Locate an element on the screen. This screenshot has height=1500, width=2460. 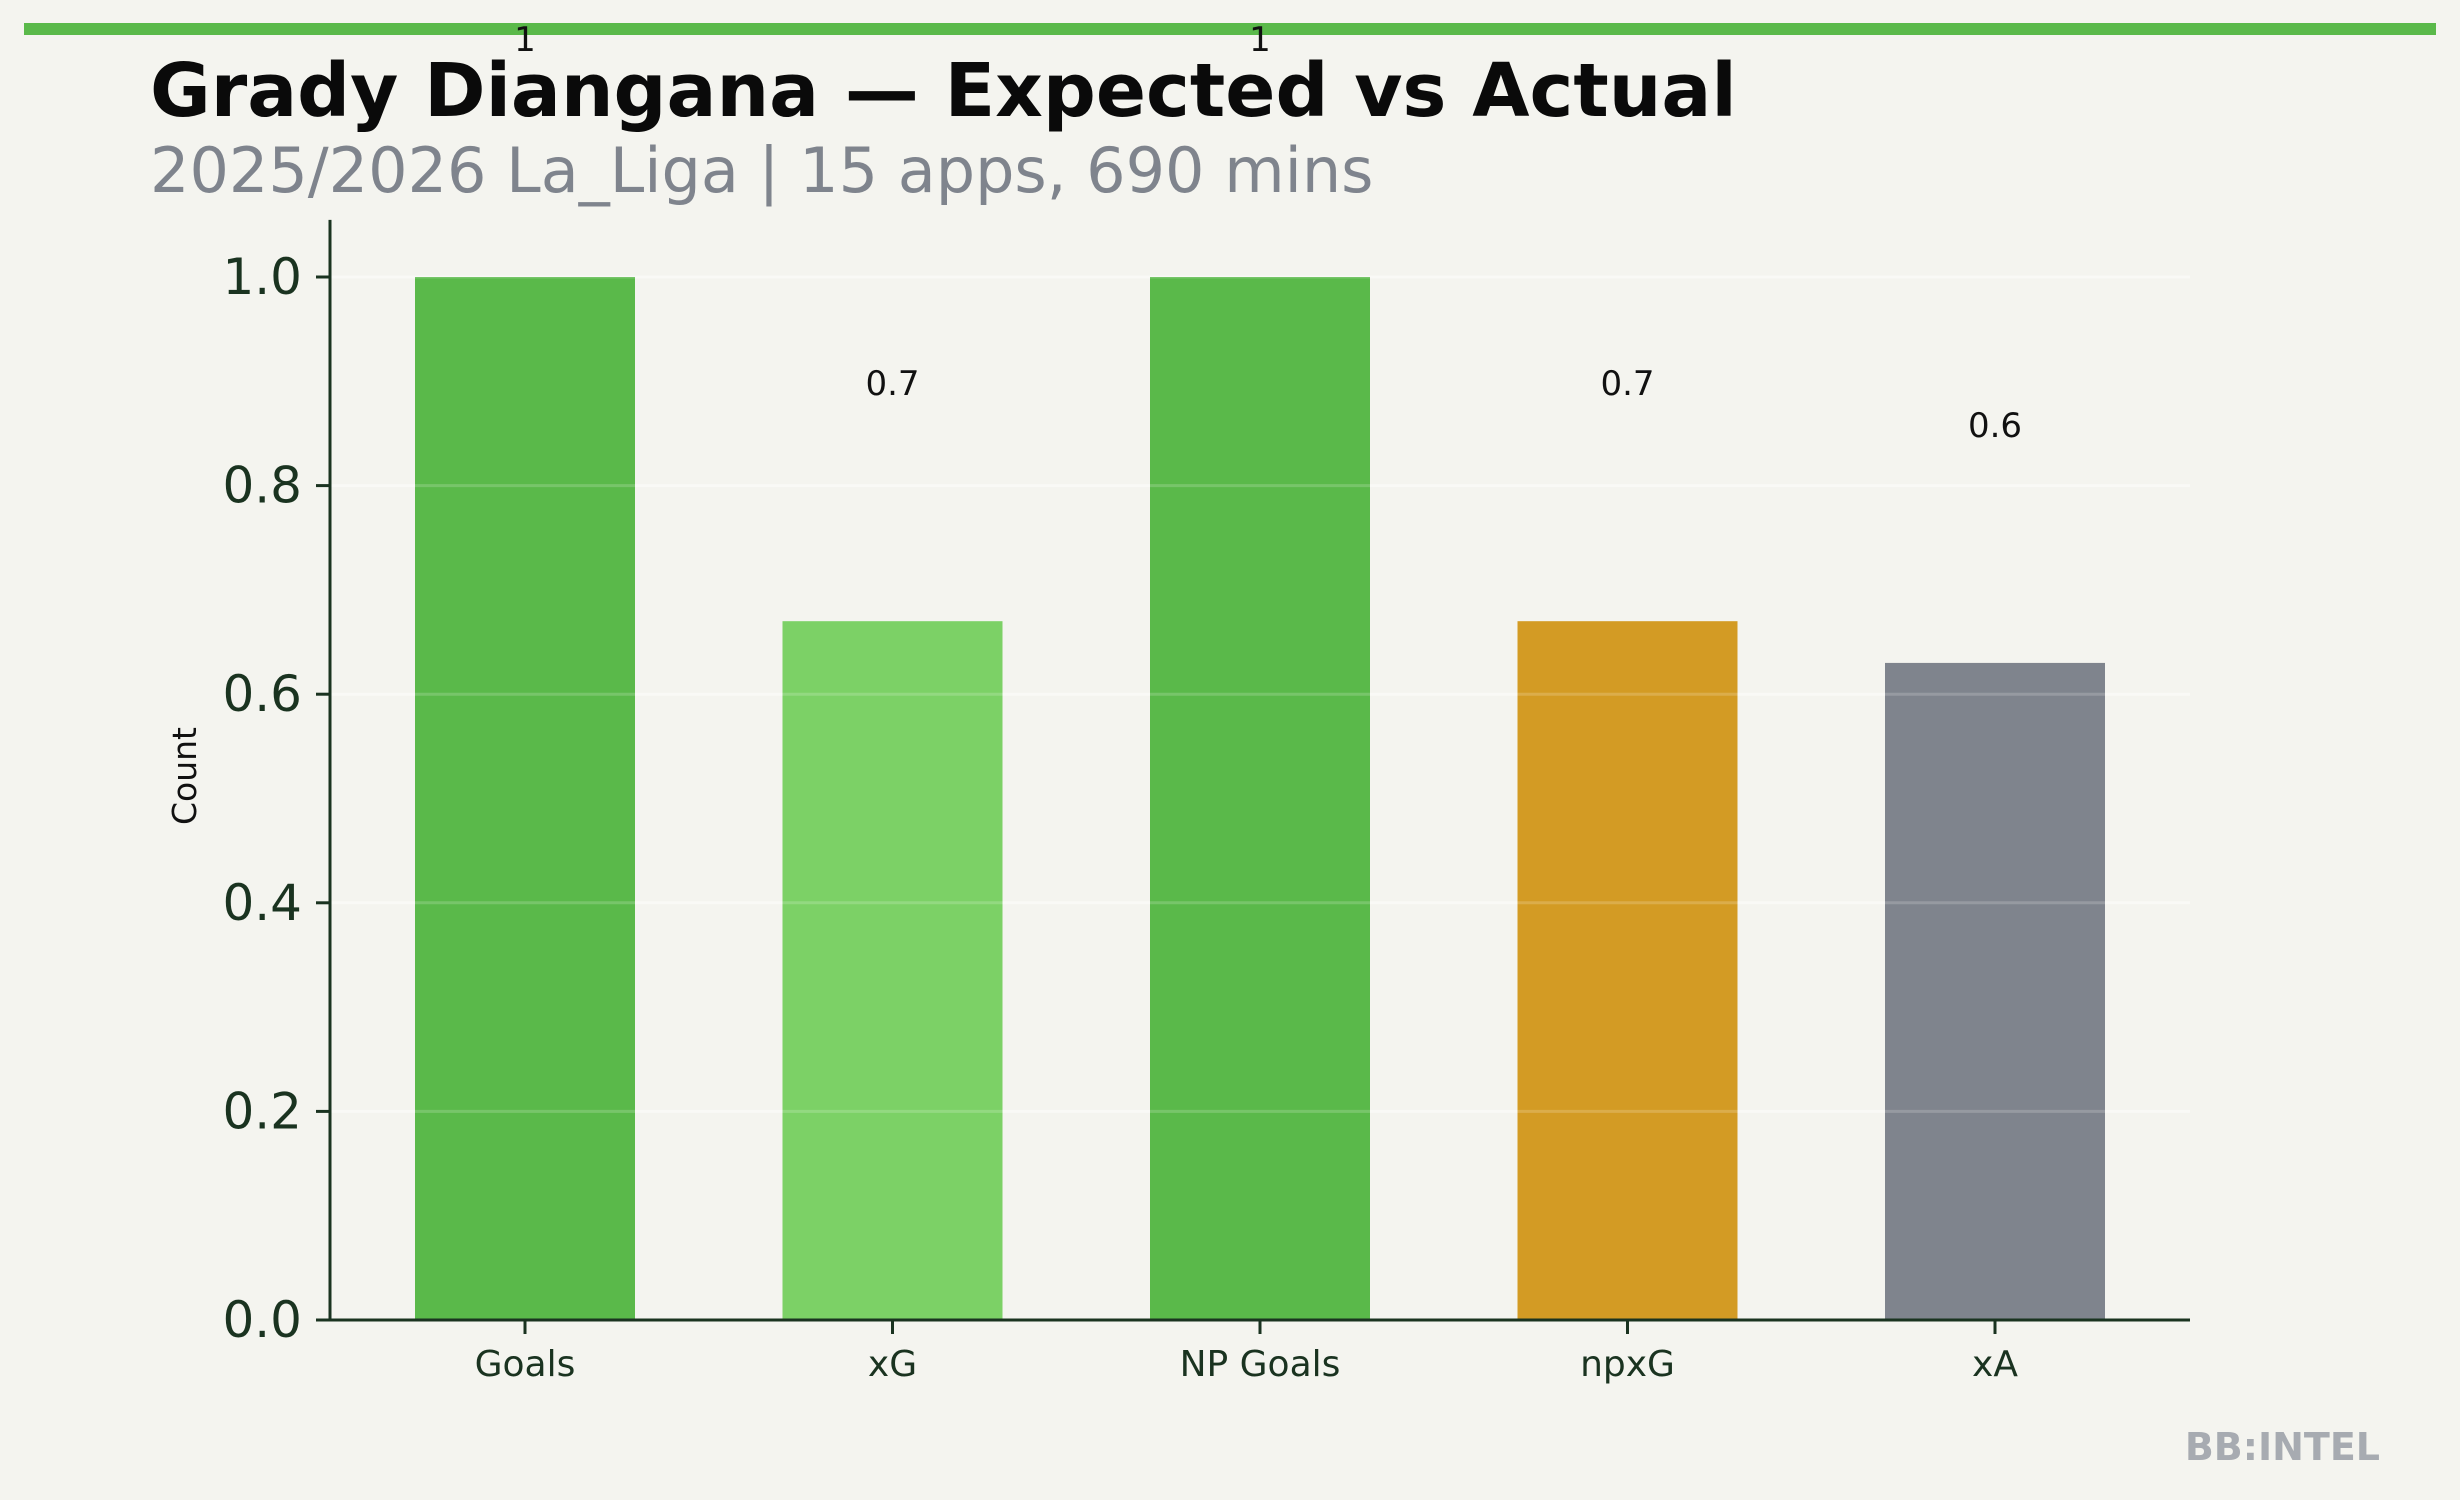
y-tick-label: 0.6 is located at coordinates (262, 694).